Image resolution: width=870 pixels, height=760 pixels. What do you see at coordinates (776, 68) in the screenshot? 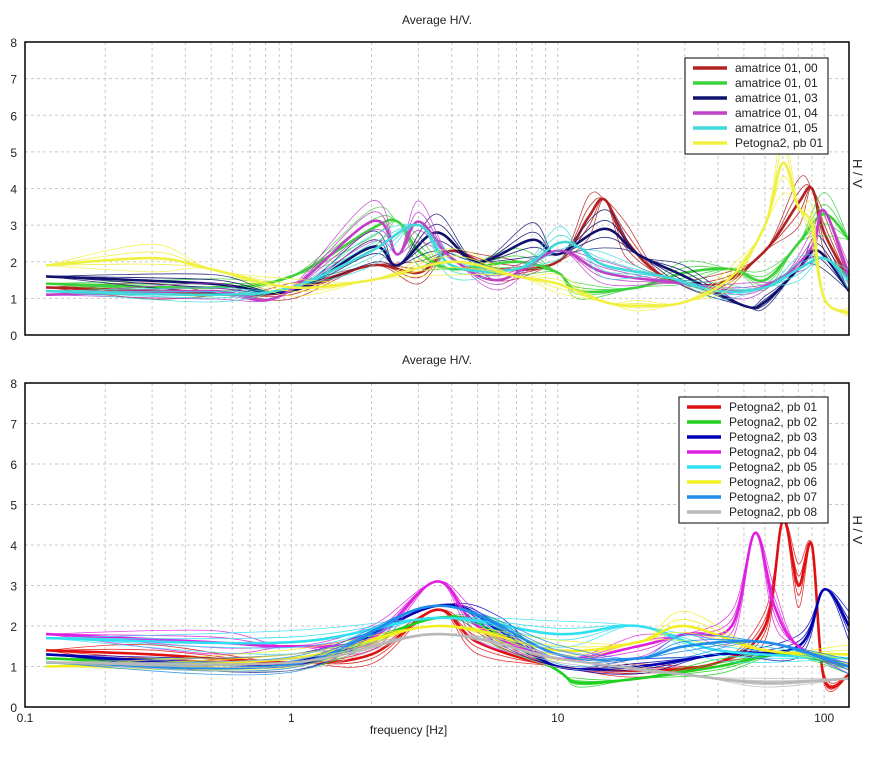
I see `legend-label: amatrice 01, 00` at bounding box center [776, 68].